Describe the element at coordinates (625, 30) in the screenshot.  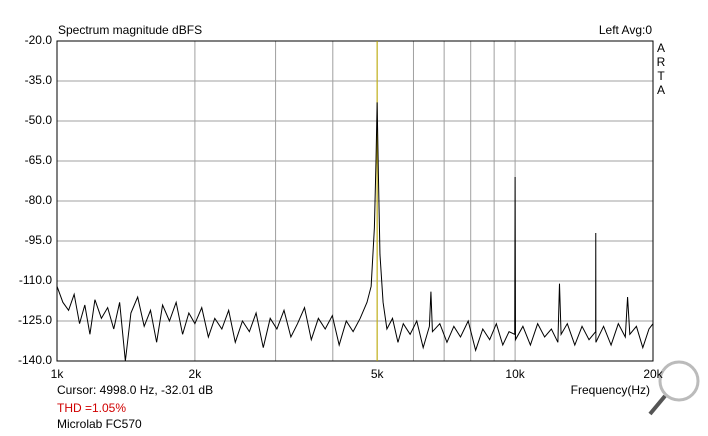
I see `channel-label: Left Avg:0` at that location.